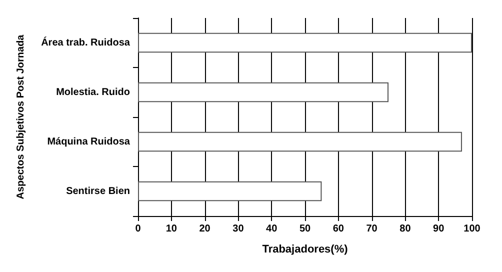 The width and height of the screenshot is (502, 272). I want to click on x-tick-label: 10, so click(172, 229).